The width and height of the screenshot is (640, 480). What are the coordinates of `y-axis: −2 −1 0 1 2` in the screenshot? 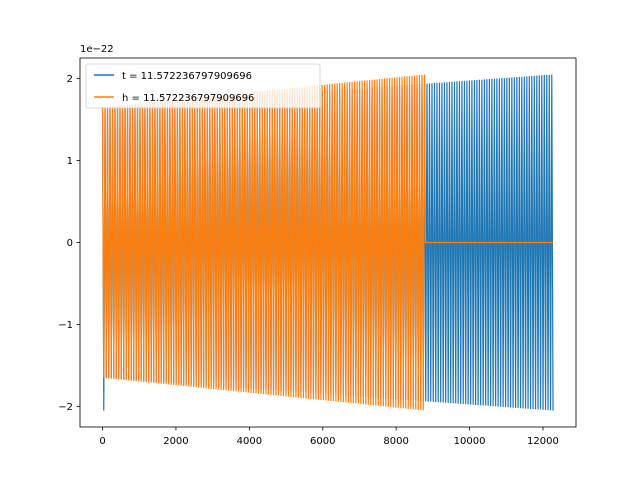 It's located at (69, 243).